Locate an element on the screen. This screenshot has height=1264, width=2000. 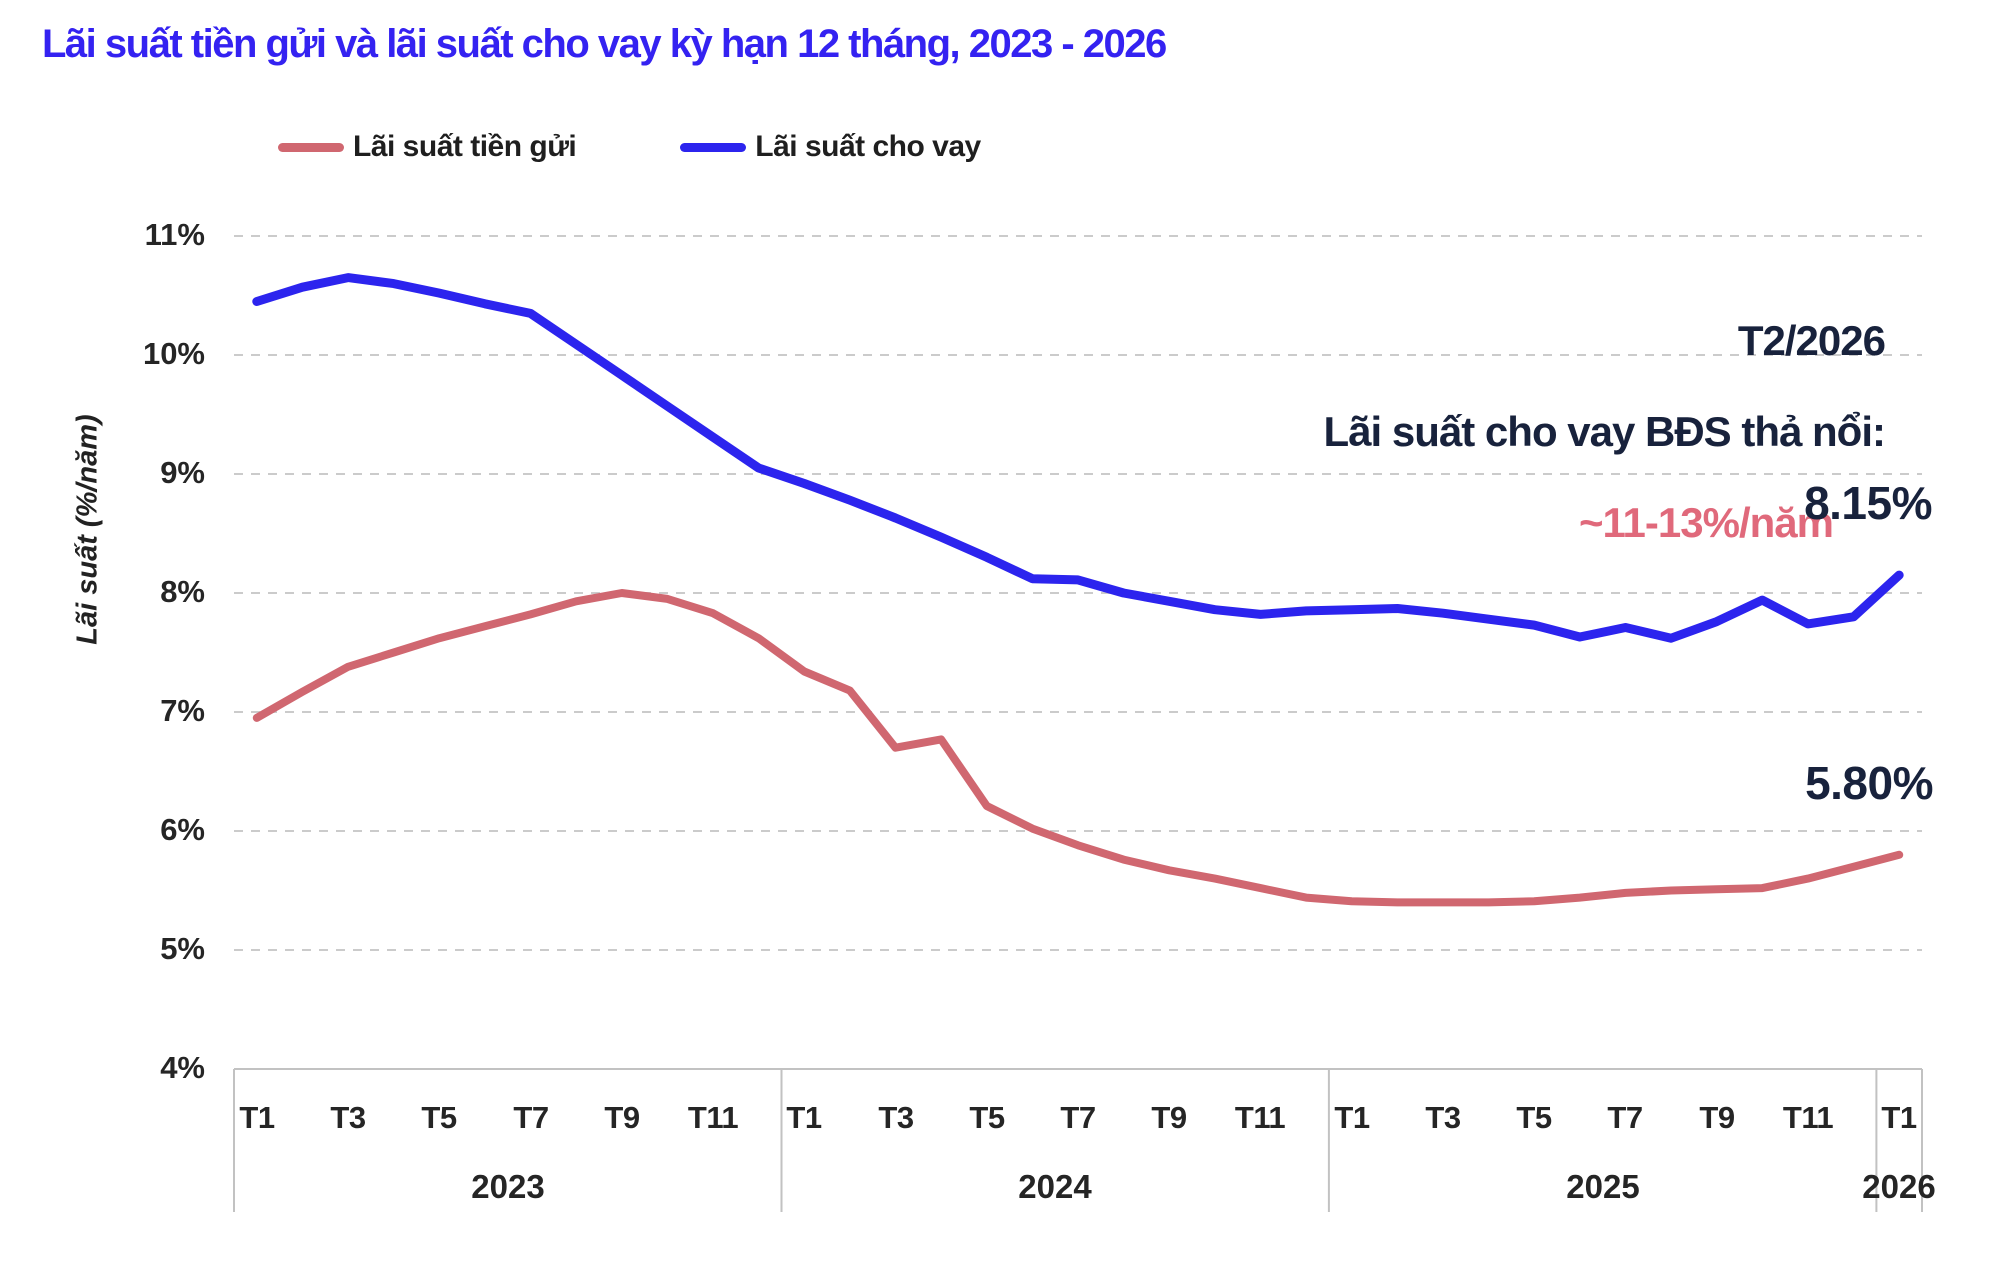
x-tick-2025-T7: T7 is located at coordinates (1625, 1117).